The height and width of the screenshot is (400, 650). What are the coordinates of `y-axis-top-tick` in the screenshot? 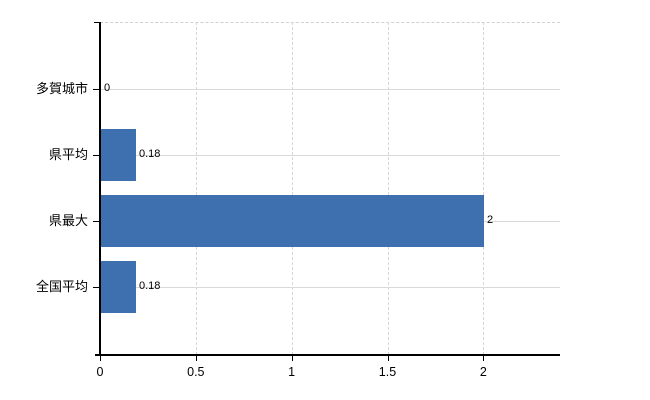 It's located at (97, 22).